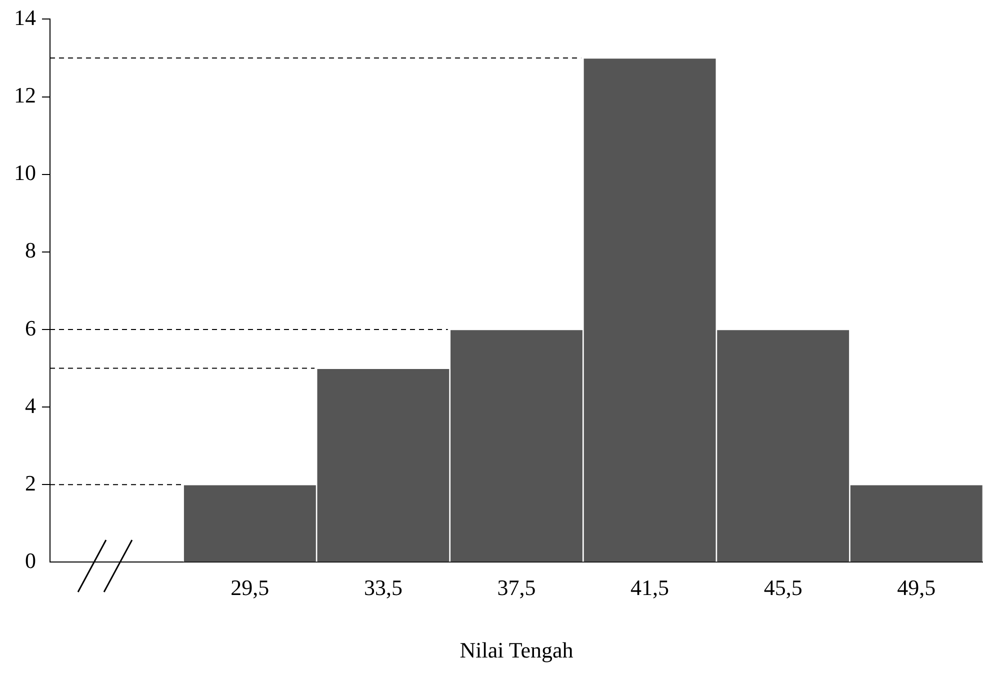  What do you see at coordinates (30, 560) in the screenshot?
I see `y-tick-label: 0` at bounding box center [30, 560].